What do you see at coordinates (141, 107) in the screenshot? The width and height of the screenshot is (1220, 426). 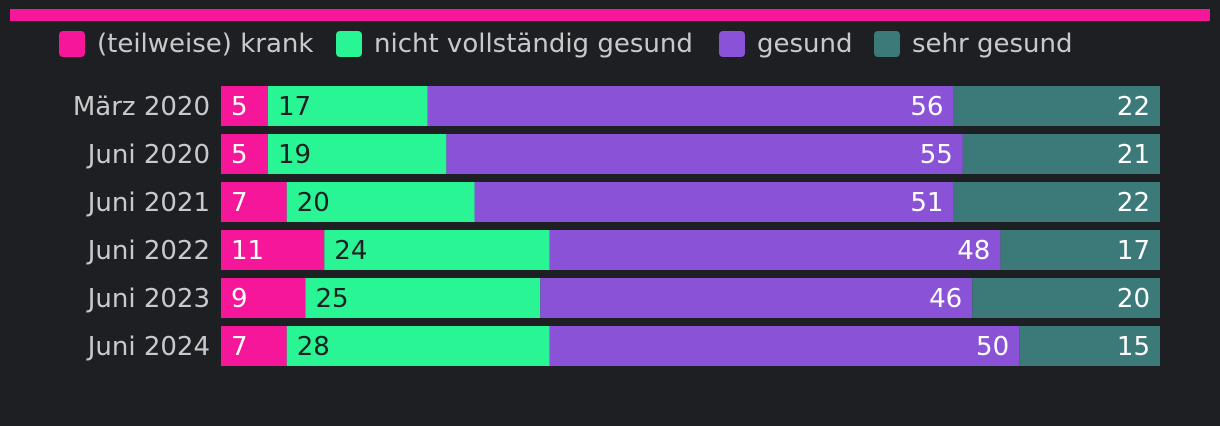 I see `category-label: März 2020` at bounding box center [141, 107].